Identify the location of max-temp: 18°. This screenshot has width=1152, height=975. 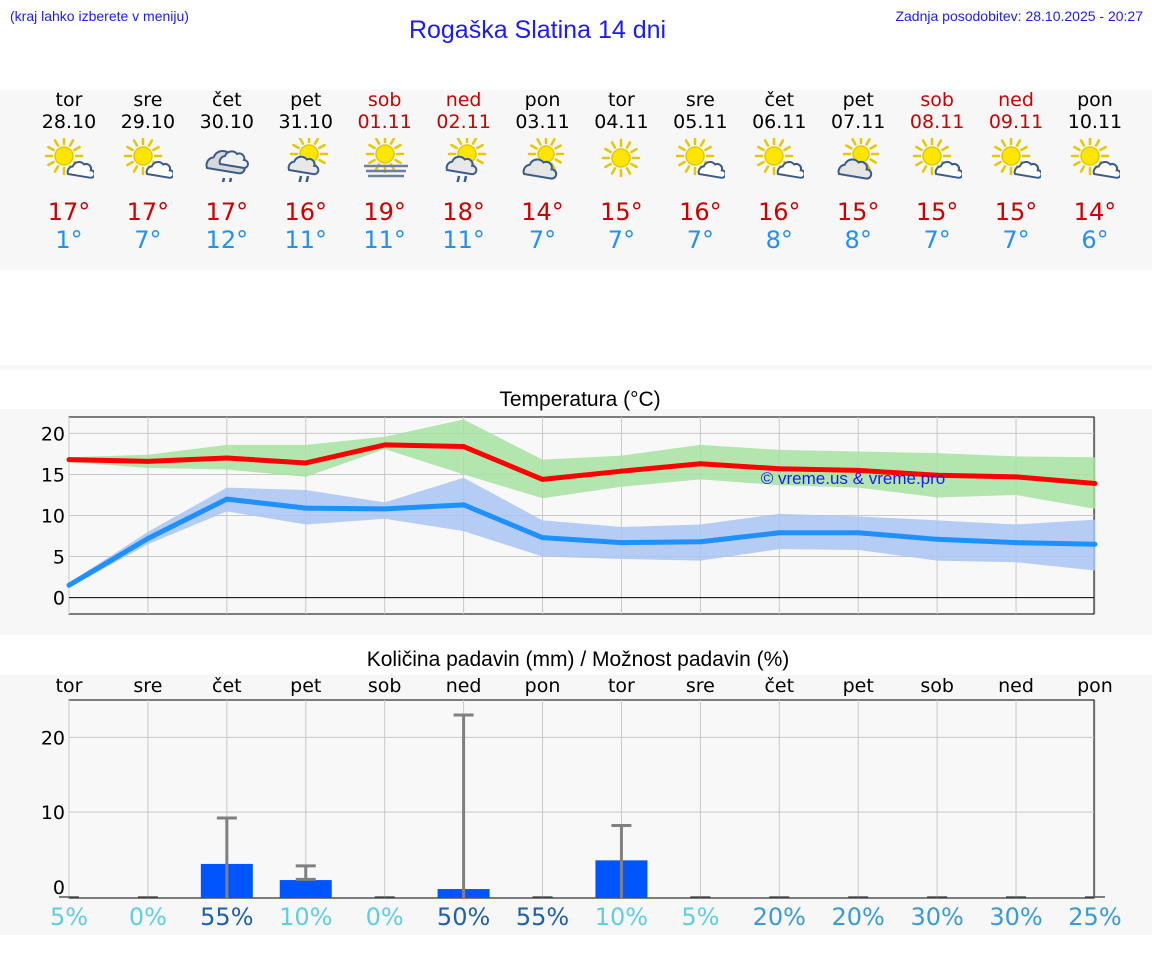
(463, 212).